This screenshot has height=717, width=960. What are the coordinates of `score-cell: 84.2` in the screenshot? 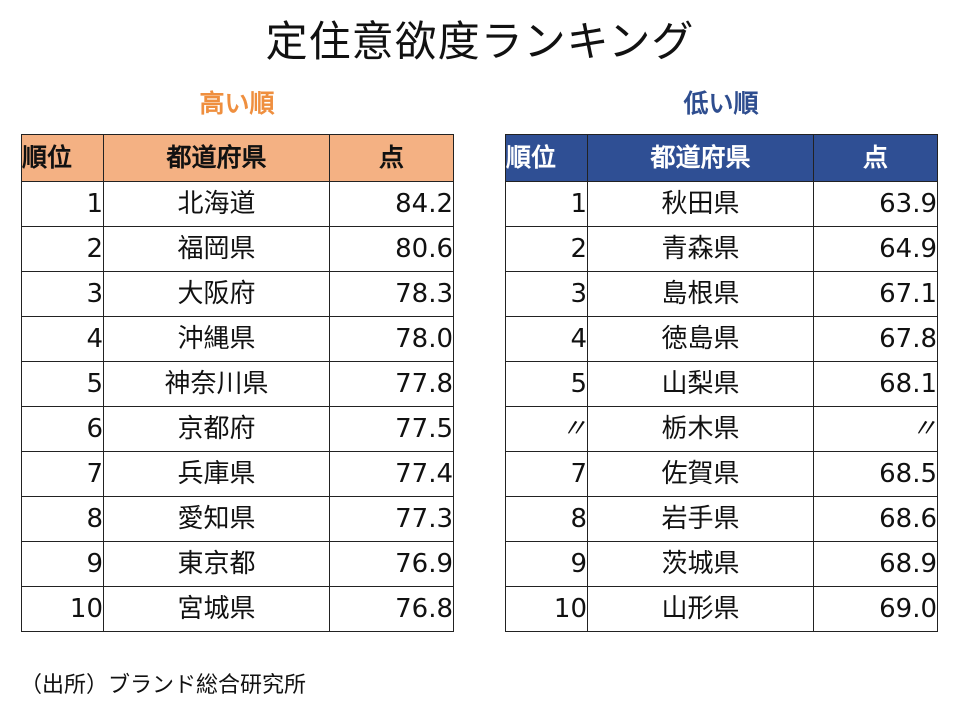 It's located at (391, 204).